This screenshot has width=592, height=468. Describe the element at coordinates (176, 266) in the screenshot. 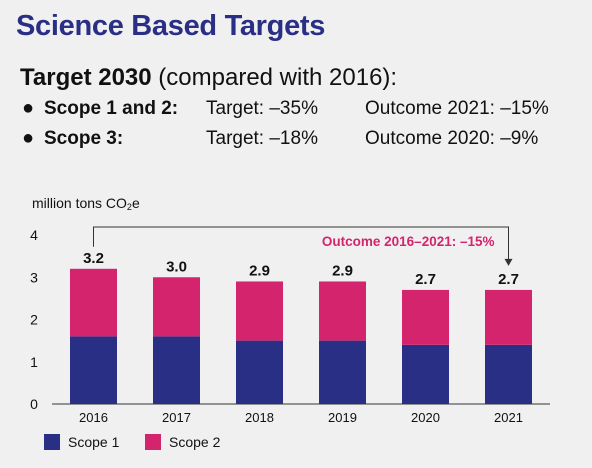

I see `bar-total-label: 3.0` at that location.